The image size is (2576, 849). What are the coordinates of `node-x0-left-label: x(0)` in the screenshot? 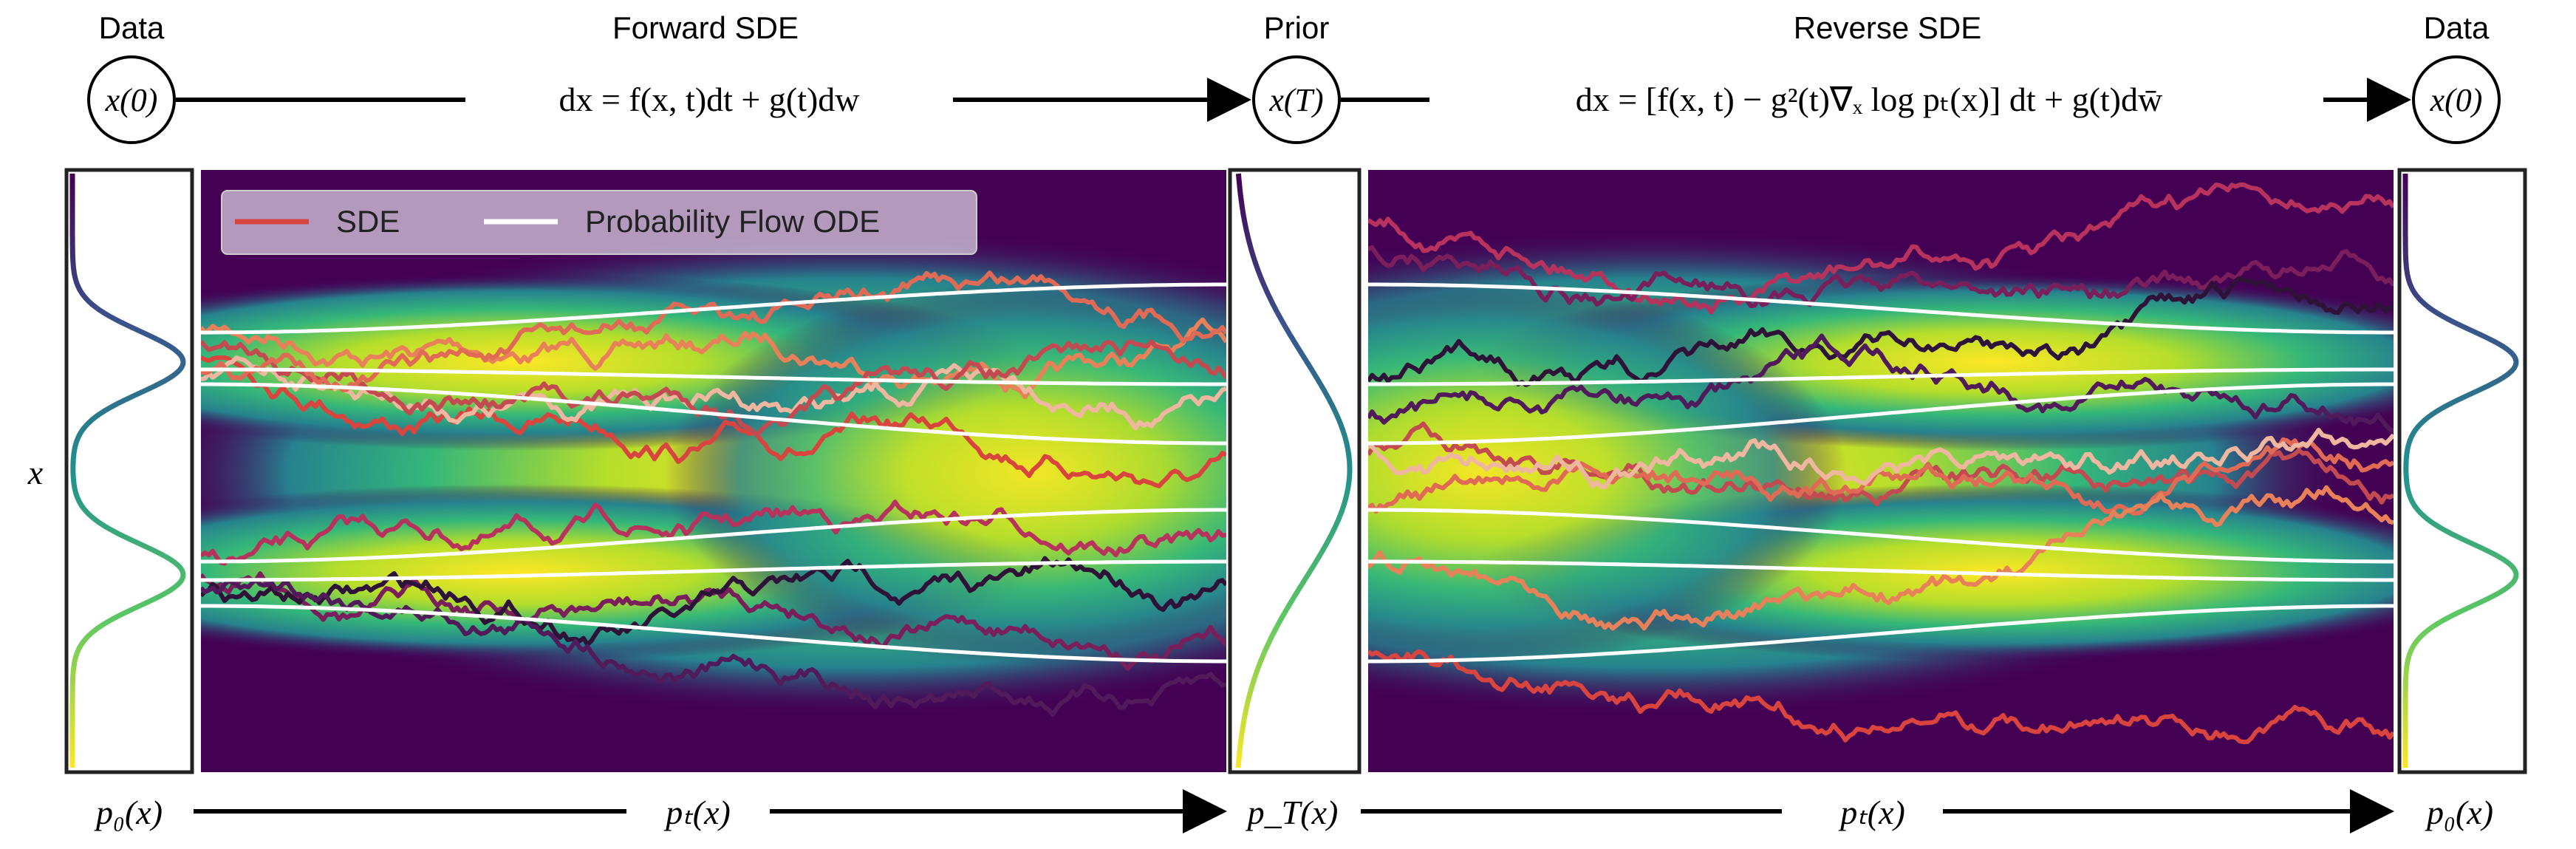 It's located at (131, 100).